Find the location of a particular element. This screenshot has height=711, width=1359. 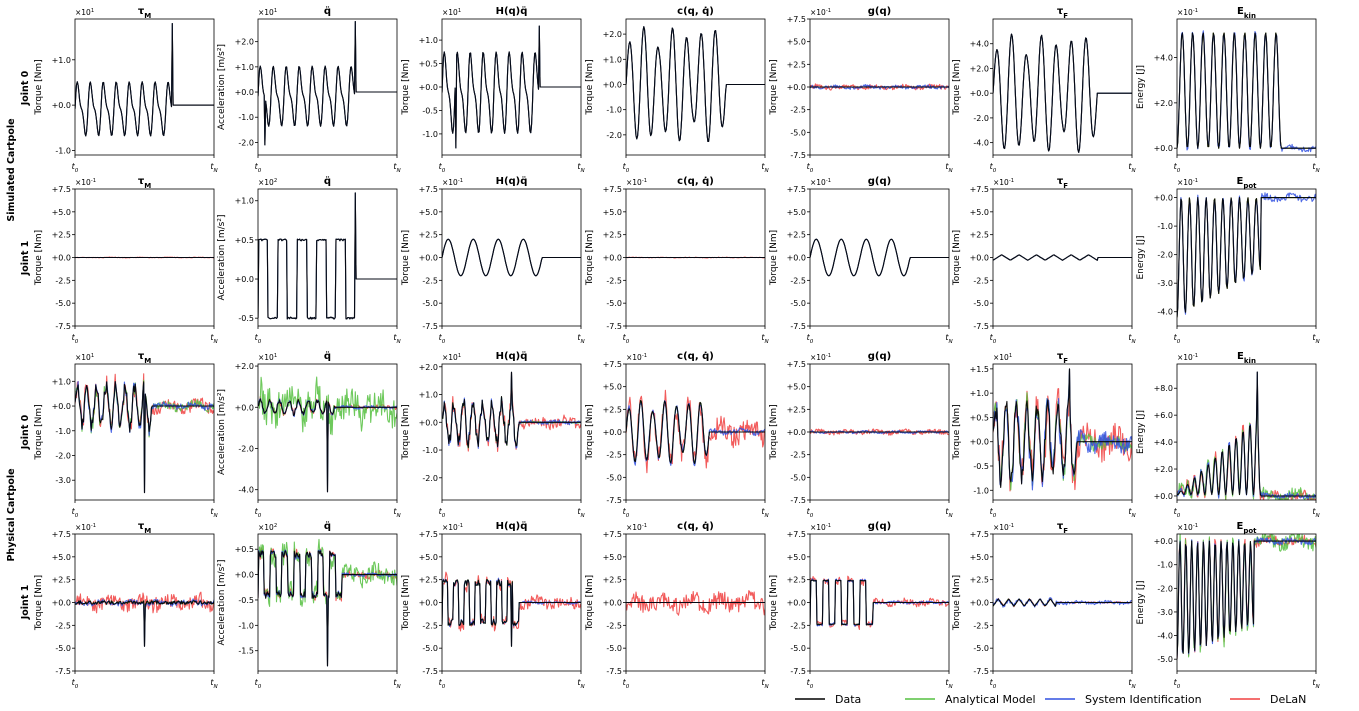

panel-r1-c6: -4.0 -2.0 +0.0 +2.0 +4.0 t0 tN τF Torque [Nm] is located at coordinates (1044, 90).